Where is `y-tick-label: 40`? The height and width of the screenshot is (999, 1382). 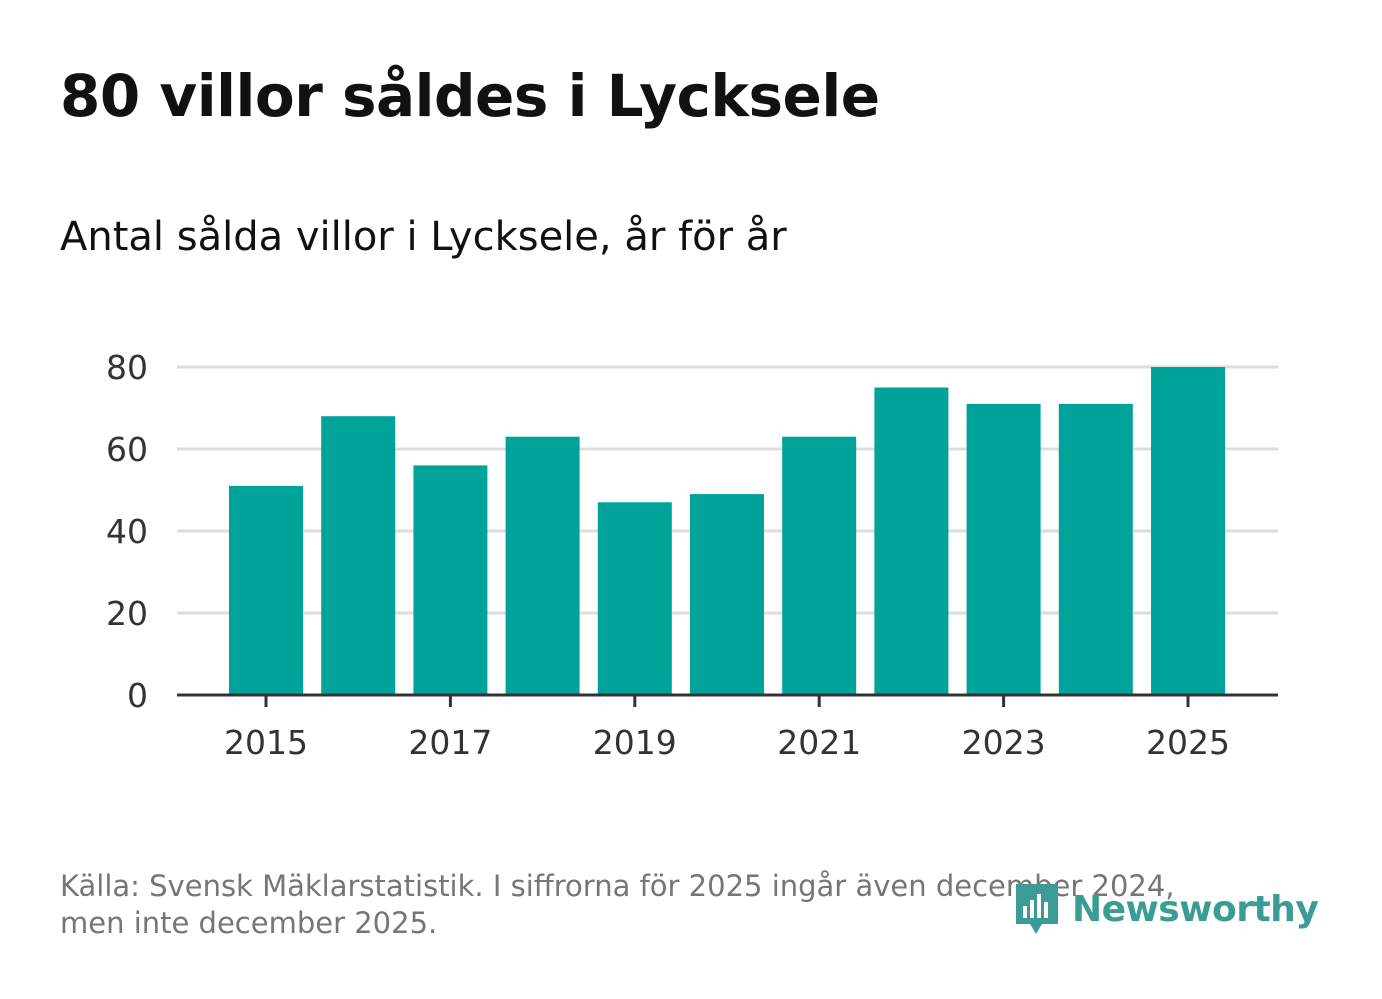
y-tick-label: 40 is located at coordinates (127, 531).